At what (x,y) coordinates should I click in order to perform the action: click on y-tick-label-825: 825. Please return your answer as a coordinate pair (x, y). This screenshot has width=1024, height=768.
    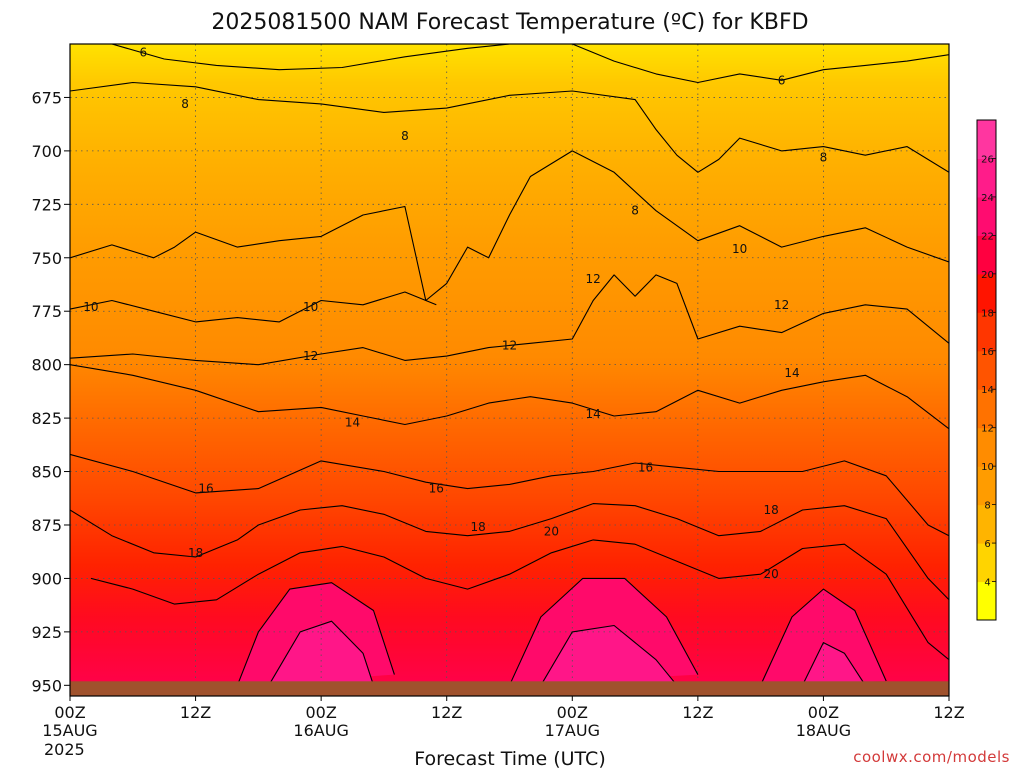
    Looking at the image, I should click on (46, 418).